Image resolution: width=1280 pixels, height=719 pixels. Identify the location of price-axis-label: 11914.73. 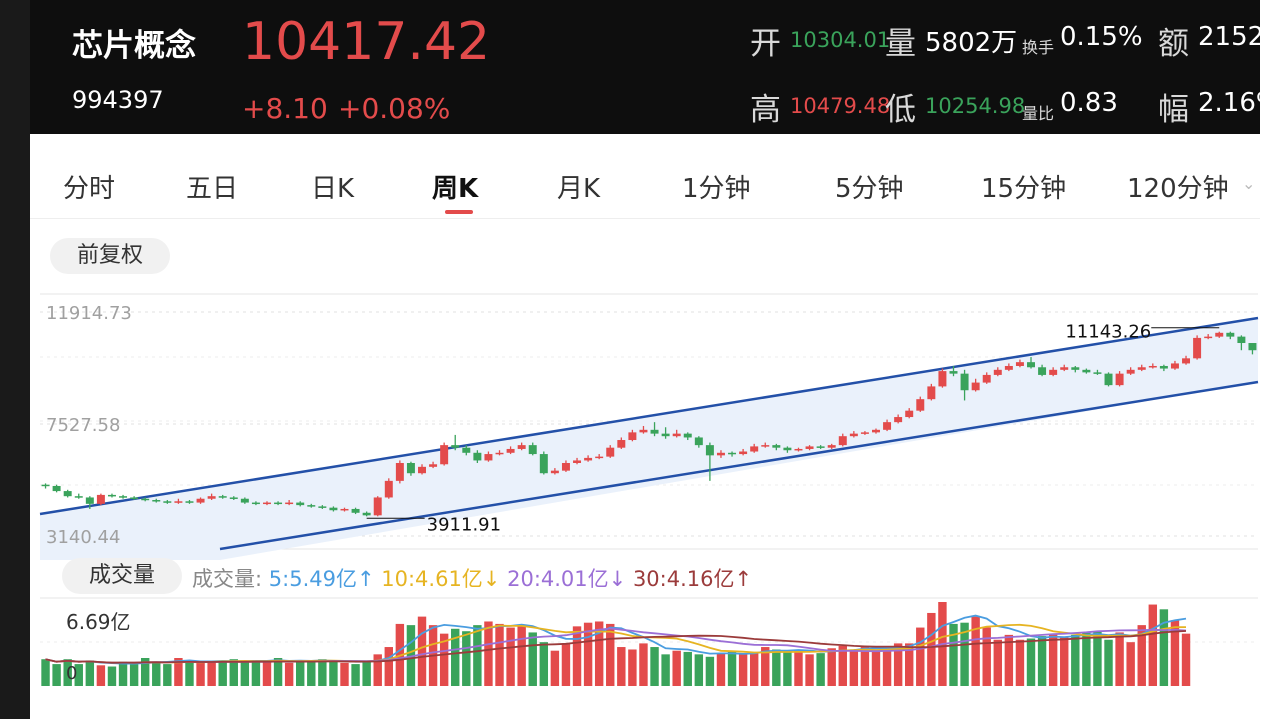
(89, 313).